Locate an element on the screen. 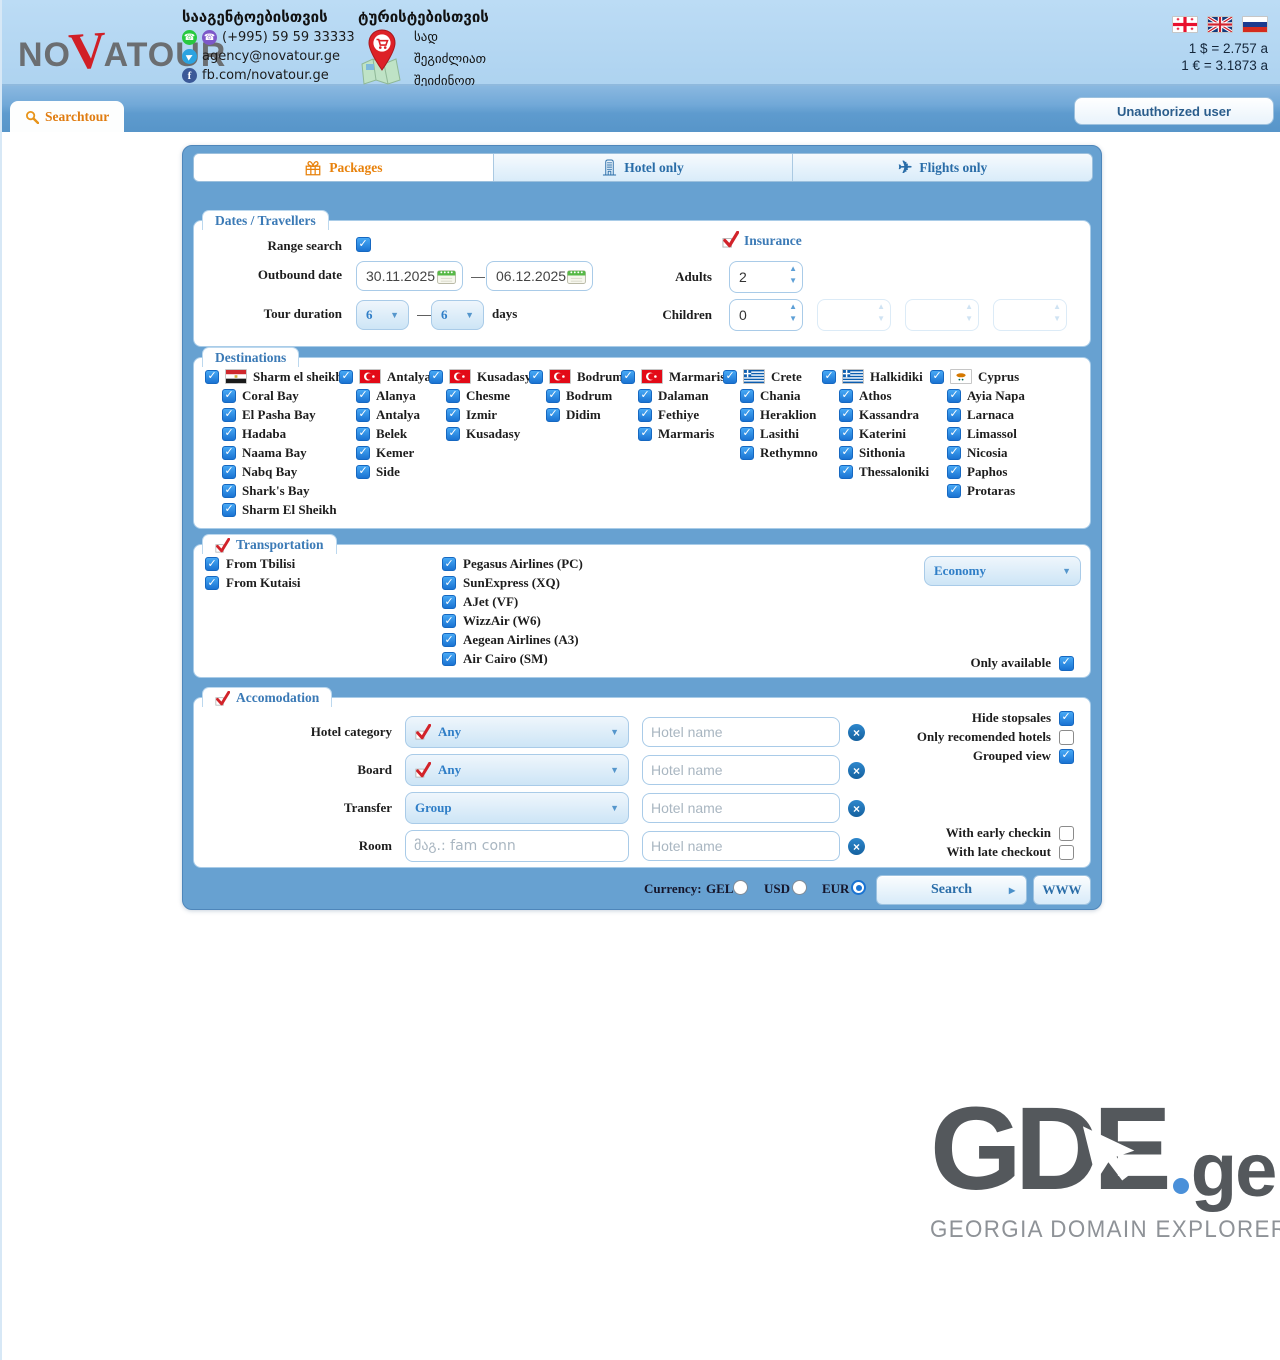  date-to-input: 06.12.2025 is located at coordinates (539, 276).